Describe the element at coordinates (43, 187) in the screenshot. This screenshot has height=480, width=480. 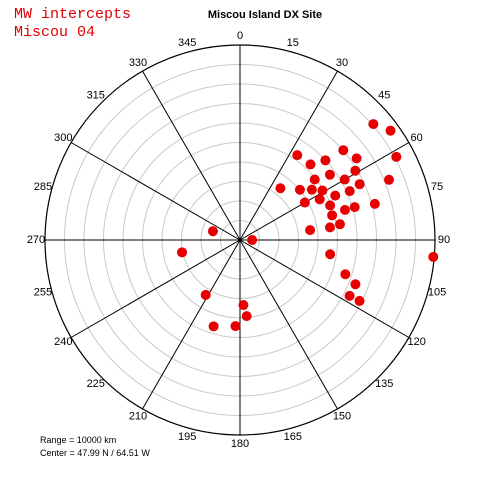
I see `bearing-label: 285` at that location.